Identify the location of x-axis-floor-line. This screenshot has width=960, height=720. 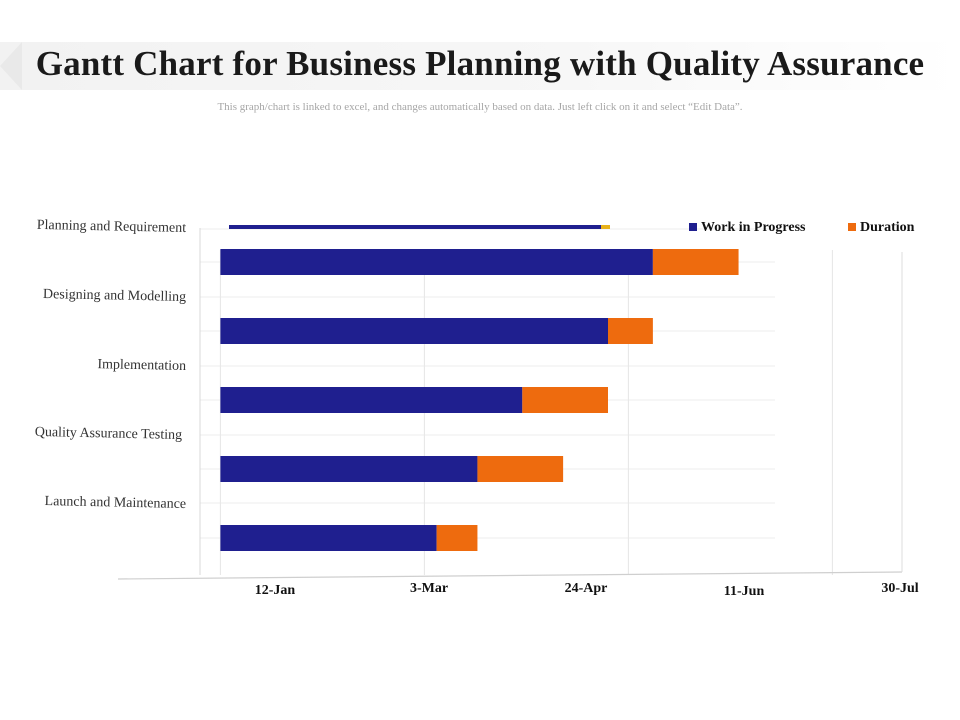
(510, 575).